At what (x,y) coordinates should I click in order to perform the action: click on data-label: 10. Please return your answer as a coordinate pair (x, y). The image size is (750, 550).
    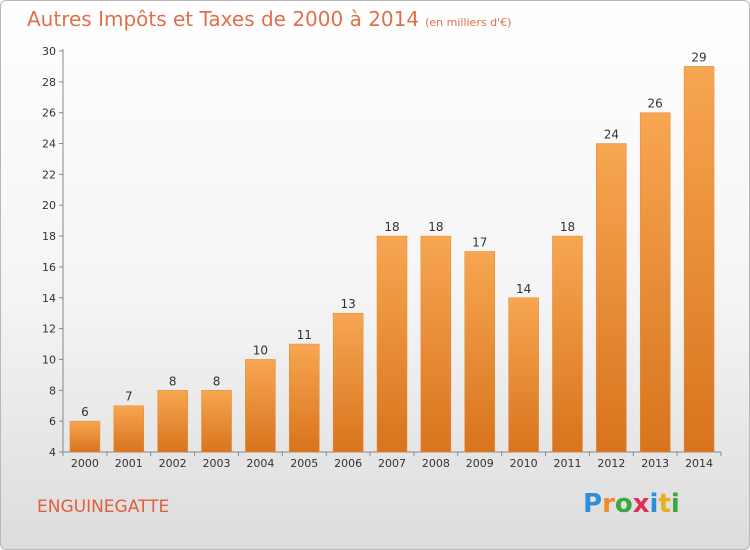
    Looking at the image, I should click on (260, 350).